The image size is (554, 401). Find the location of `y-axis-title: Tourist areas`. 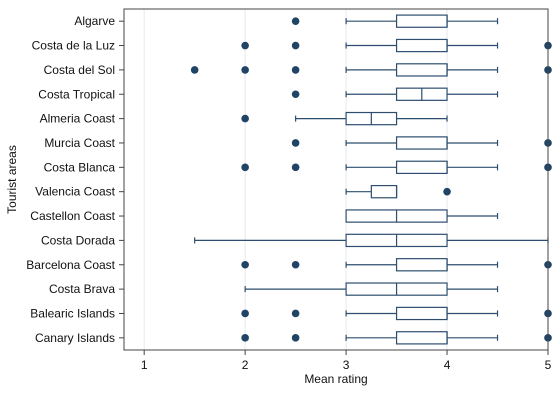

y-axis-title: Tourist areas is located at coordinates (12, 179).